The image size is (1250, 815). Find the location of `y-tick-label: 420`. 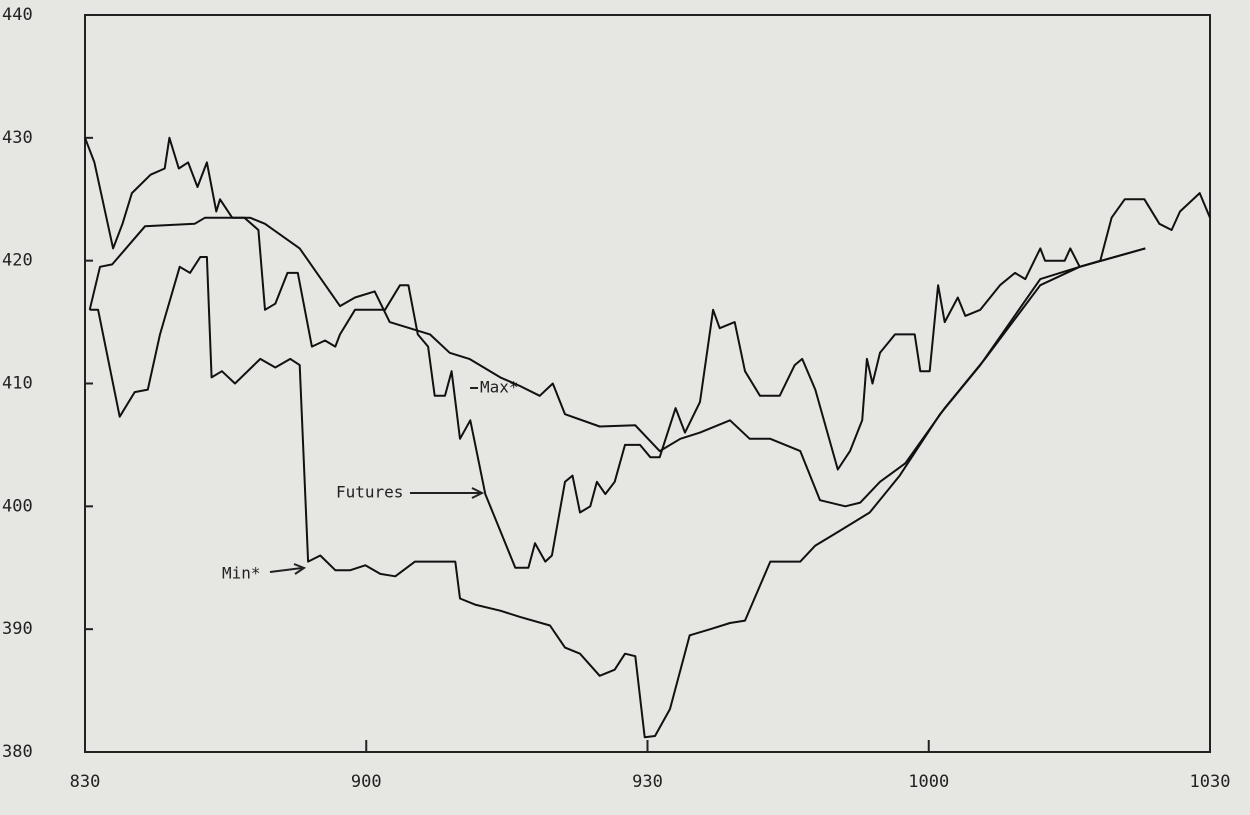

y-tick-label: 420 is located at coordinates (17, 261).